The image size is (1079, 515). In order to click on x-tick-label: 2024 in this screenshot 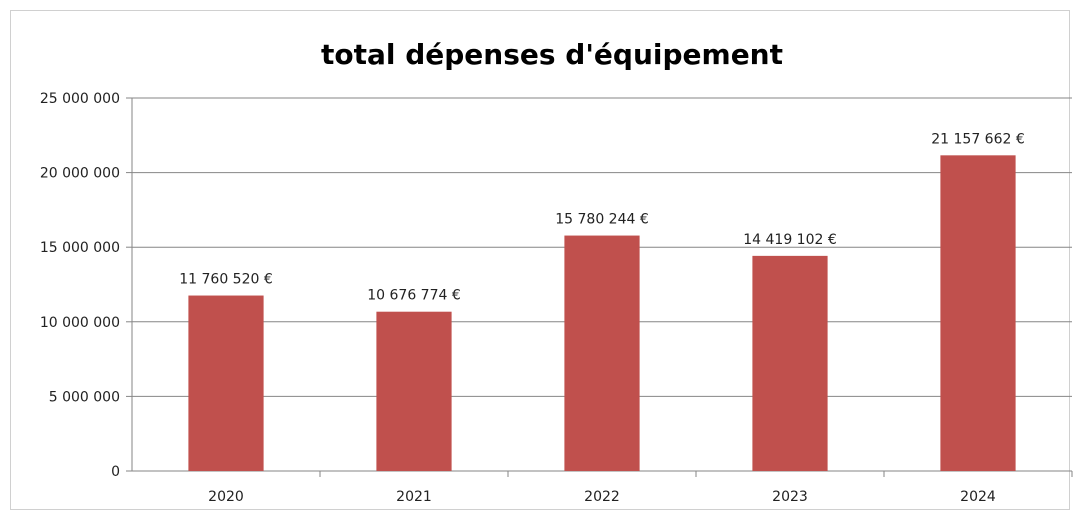, I will do `click(978, 497)`.